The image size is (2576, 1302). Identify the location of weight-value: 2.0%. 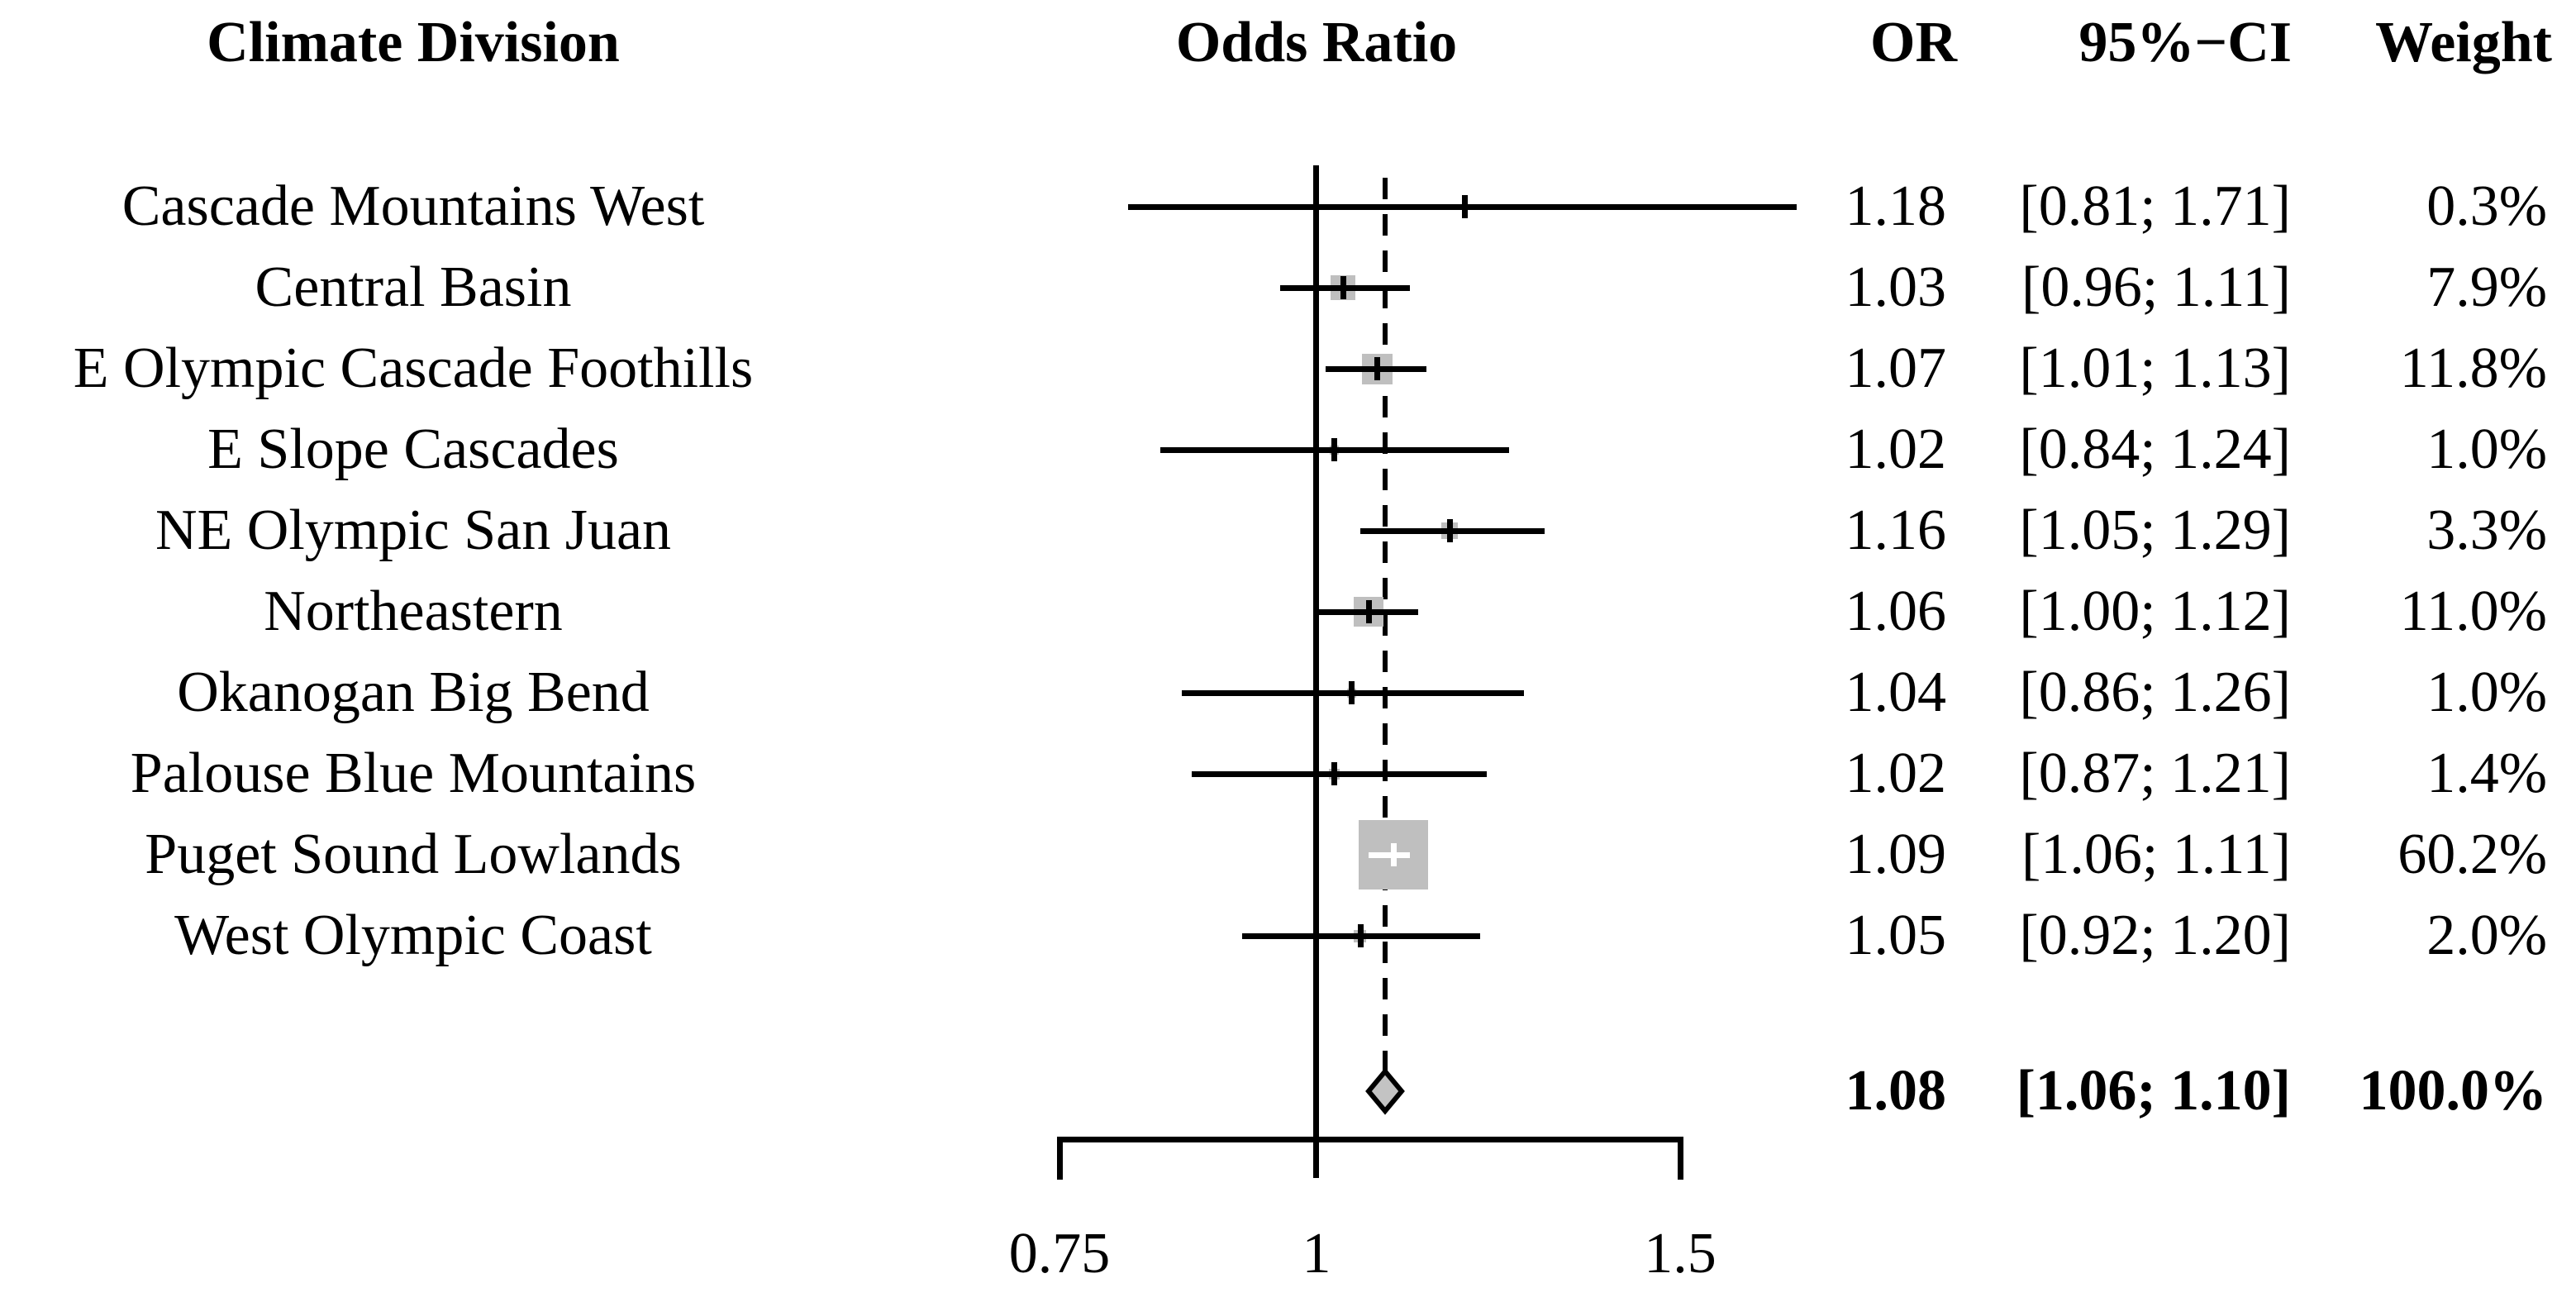
(2487, 936).